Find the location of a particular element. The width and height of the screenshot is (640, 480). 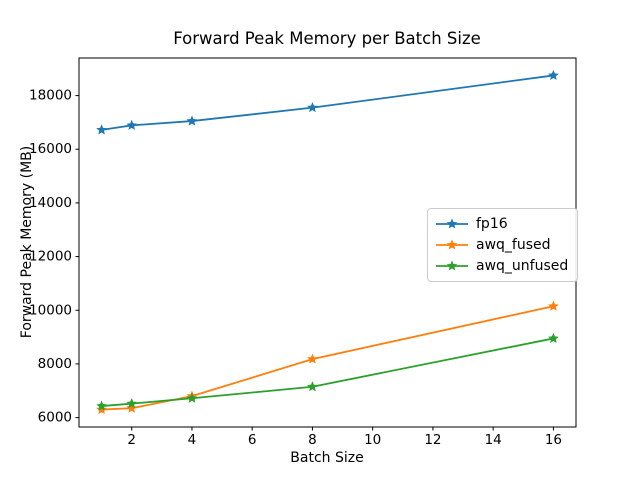

legend: fp16 awq_fused awq_unfused is located at coordinates (503, 245).